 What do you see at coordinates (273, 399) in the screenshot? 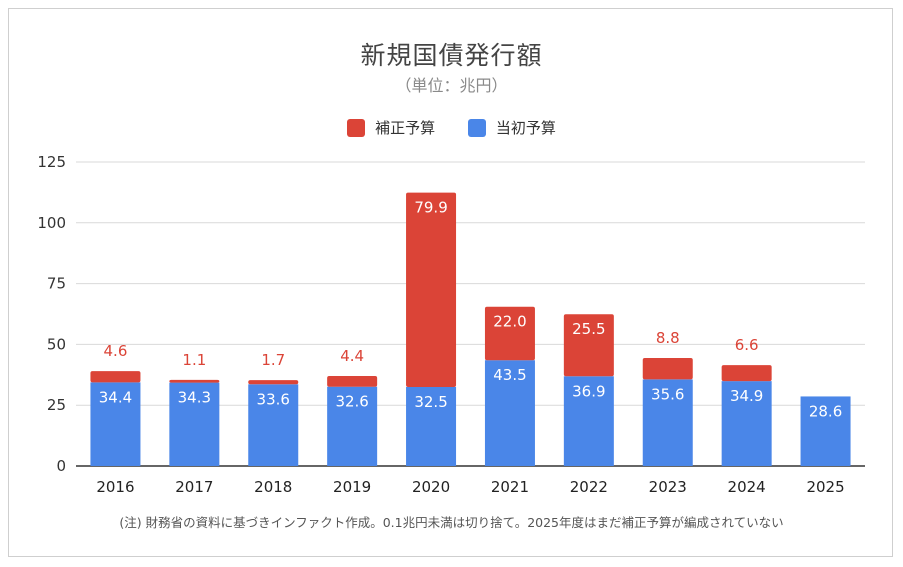
I see `data-label-initial: 33.6` at bounding box center [273, 399].